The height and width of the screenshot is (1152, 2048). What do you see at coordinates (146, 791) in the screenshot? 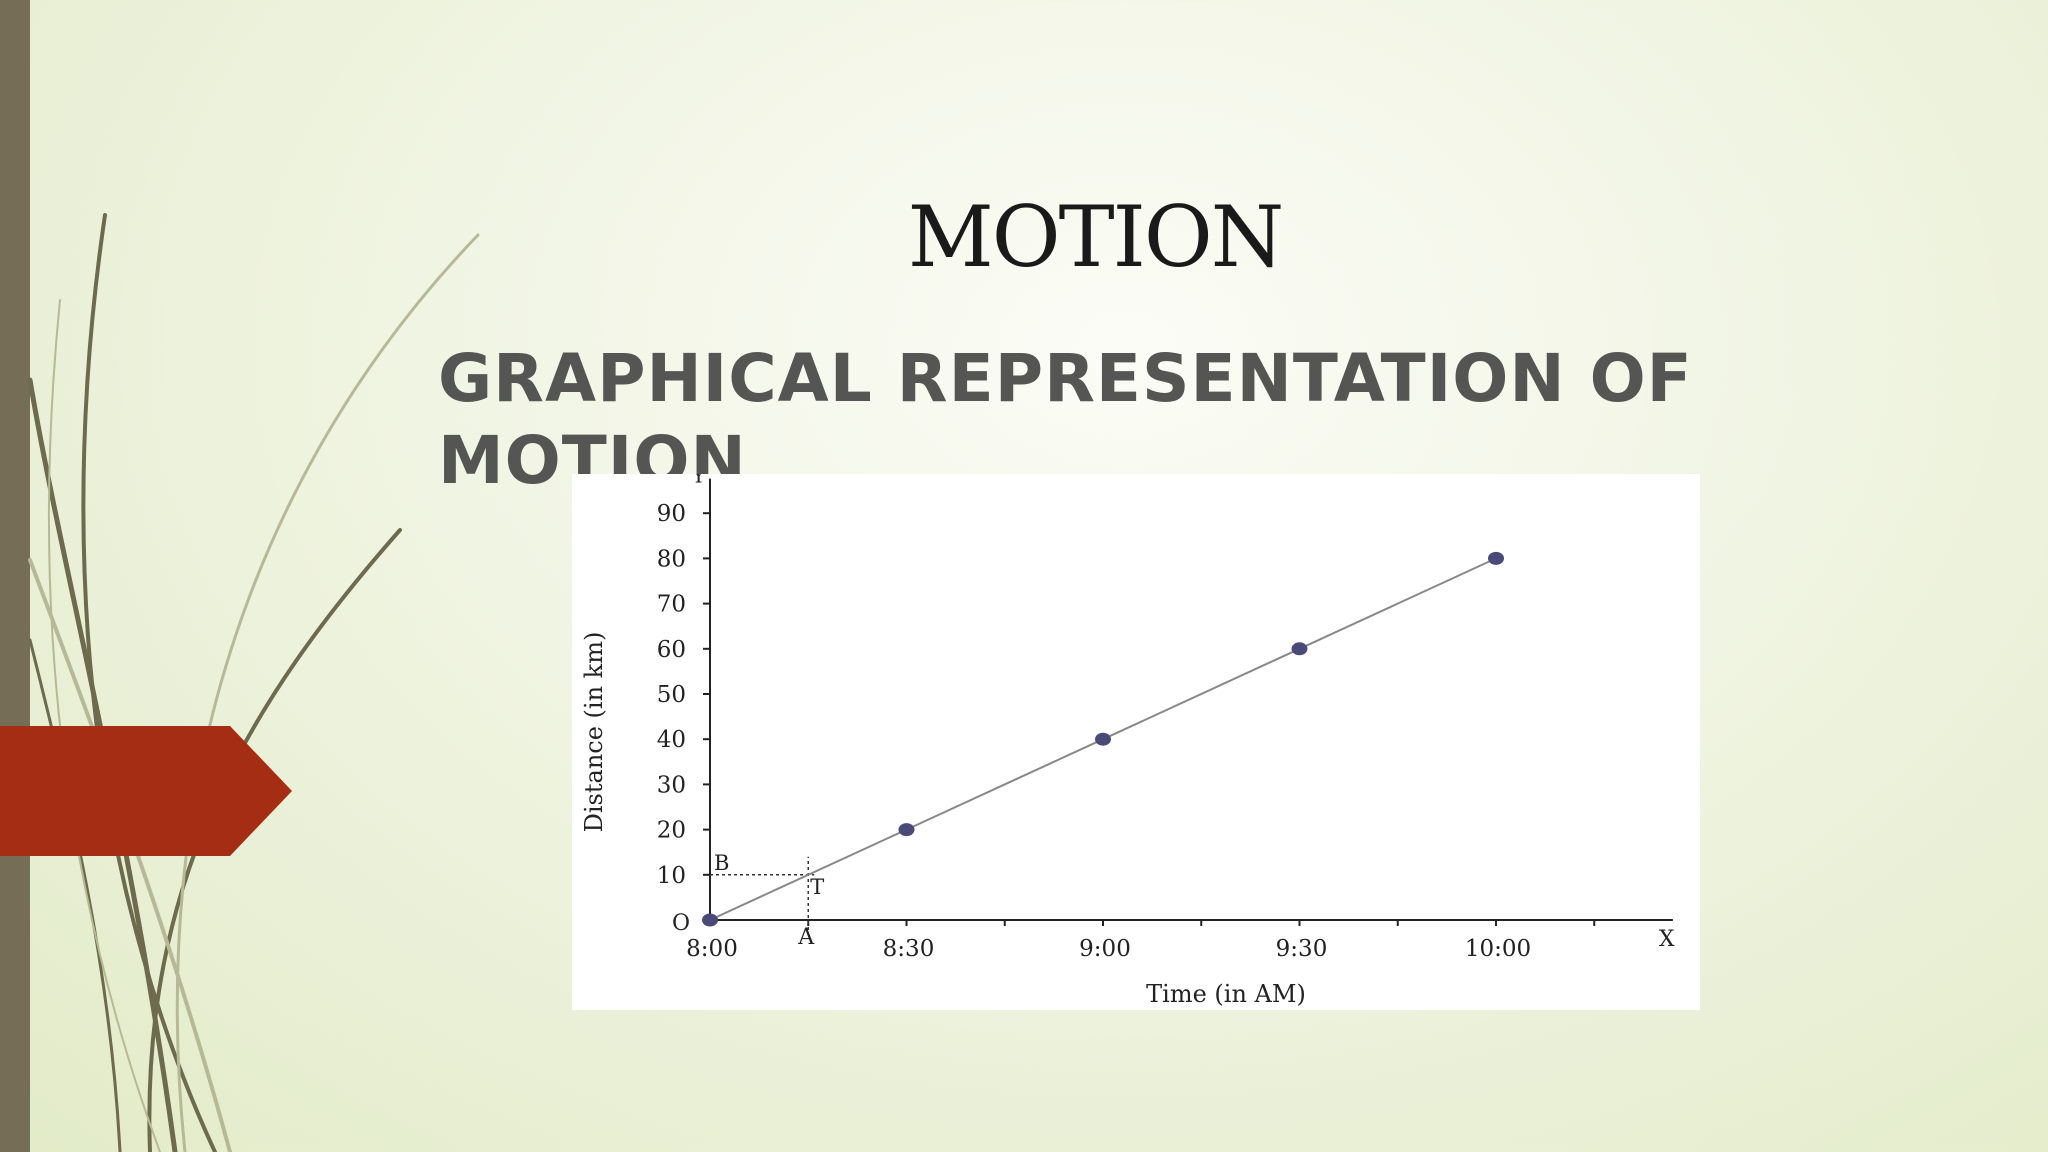
I see `red-arrow-tab` at bounding box center [146, 791].